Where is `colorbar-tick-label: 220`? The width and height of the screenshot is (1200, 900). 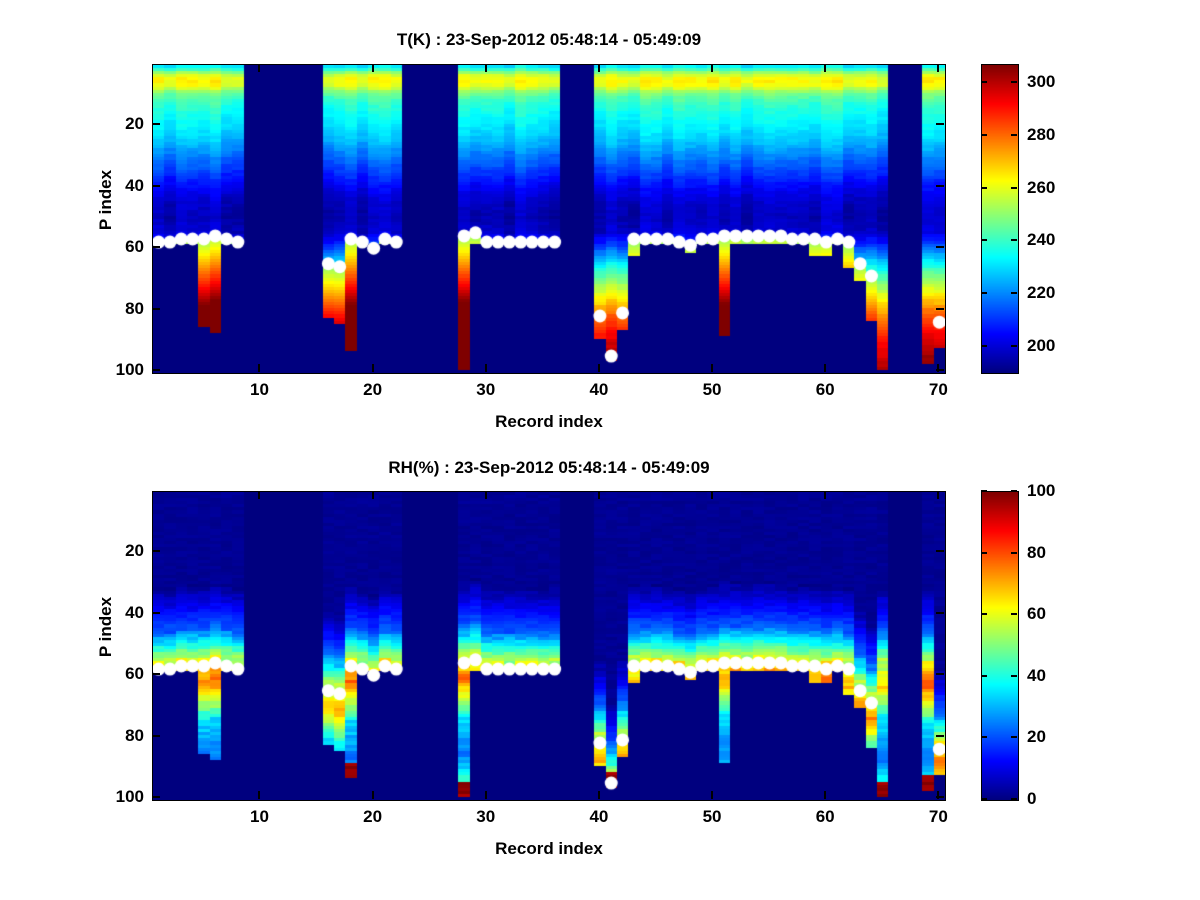 colorbar-tick-label: 220 is located at coordinates (1041, 293).